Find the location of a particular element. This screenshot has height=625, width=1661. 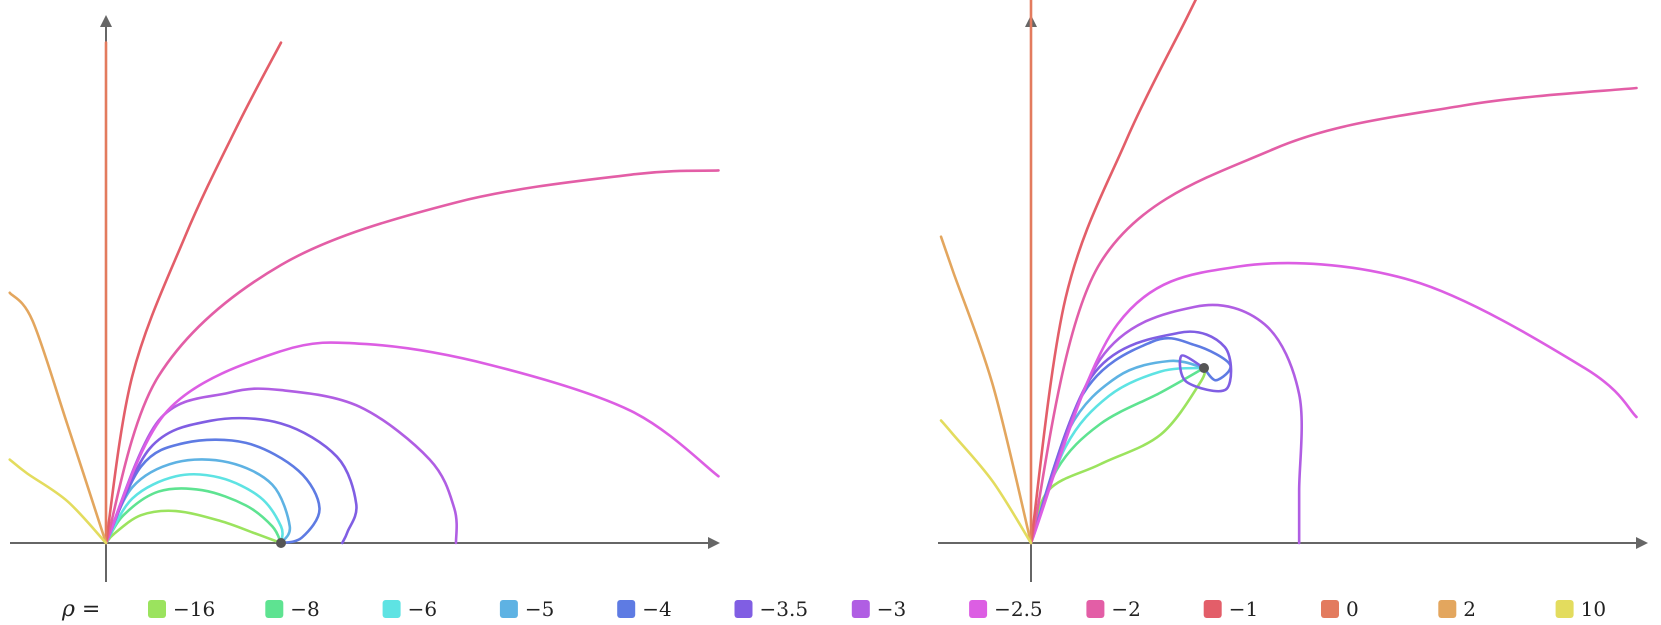

legend-label: −2 is located at coordinates (1125, 609).